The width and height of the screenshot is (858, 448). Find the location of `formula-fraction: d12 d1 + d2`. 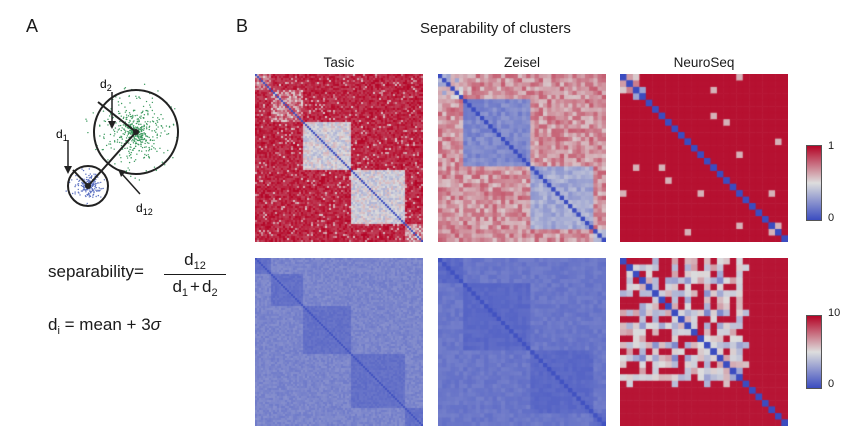

formula-fraction: d12 d1 + d2 is located at coordinates (195, 274).